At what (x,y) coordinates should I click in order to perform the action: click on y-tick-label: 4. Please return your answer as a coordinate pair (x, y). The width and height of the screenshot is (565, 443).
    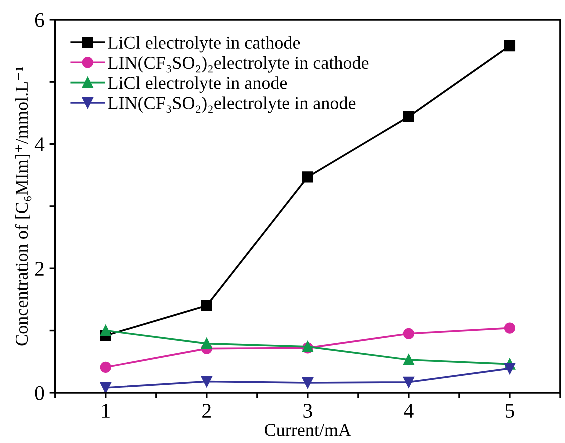
    Looking at the image, I should click on (39, 145).